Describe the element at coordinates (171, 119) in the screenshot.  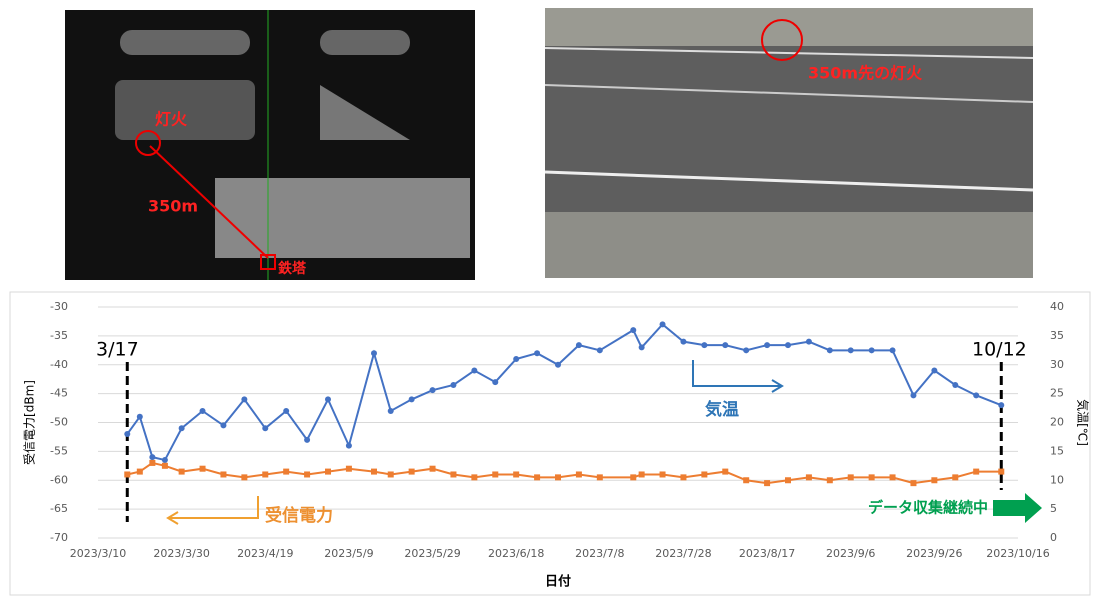
I see `image-label: 灯火` at that location.